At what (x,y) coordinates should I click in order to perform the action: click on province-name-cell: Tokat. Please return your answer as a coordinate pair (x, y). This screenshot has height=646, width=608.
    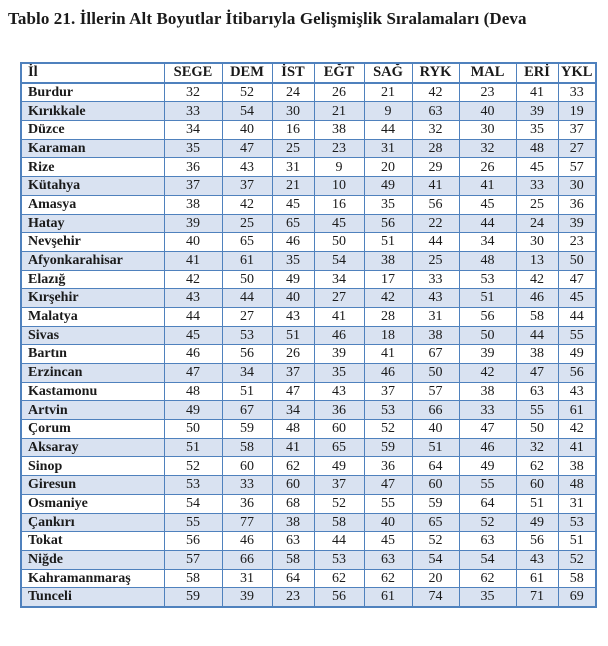
    Looking at the image, I should click on (92, 541).